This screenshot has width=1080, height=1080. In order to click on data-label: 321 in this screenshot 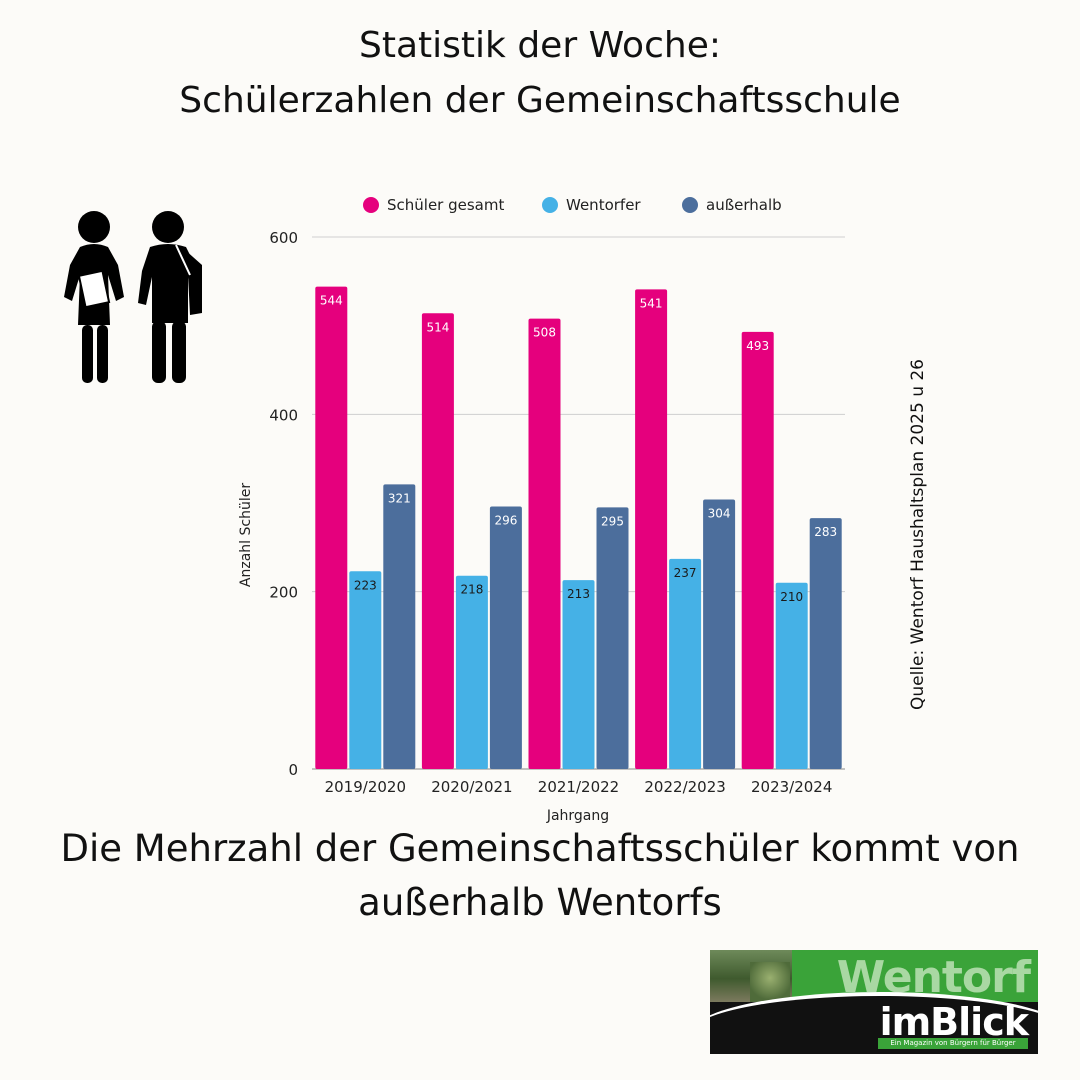, I will do `click(399, 498)`.